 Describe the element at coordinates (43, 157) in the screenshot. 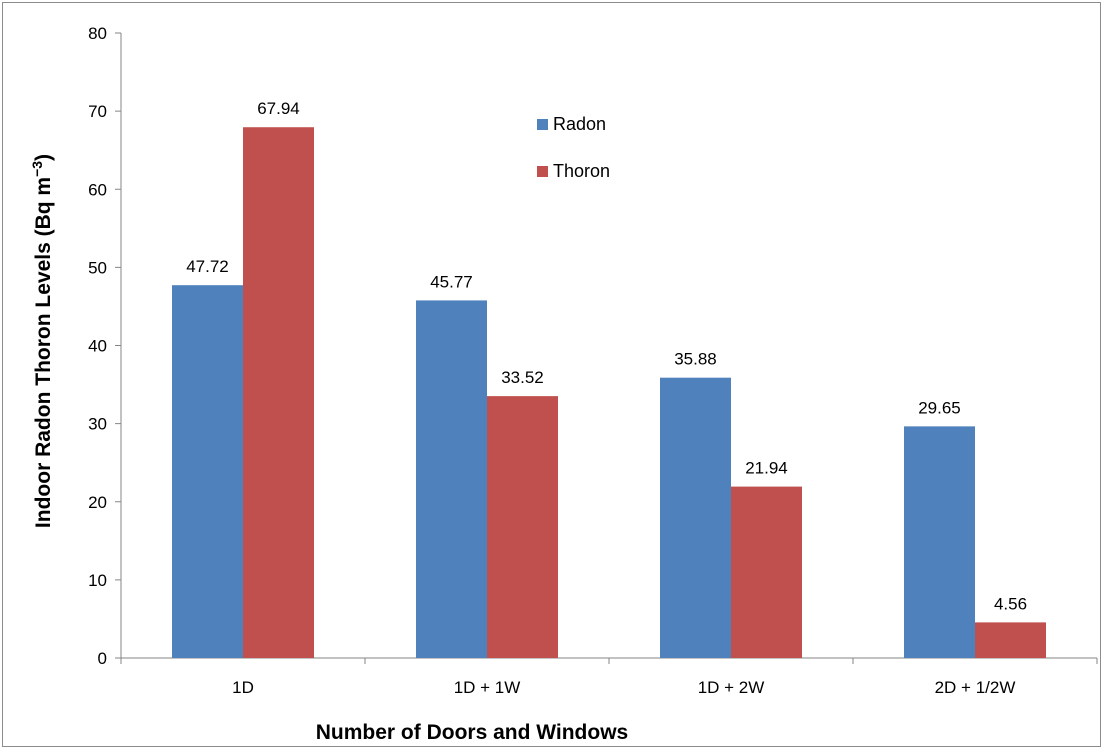

I see `y-axis-title-close: )` at that location.